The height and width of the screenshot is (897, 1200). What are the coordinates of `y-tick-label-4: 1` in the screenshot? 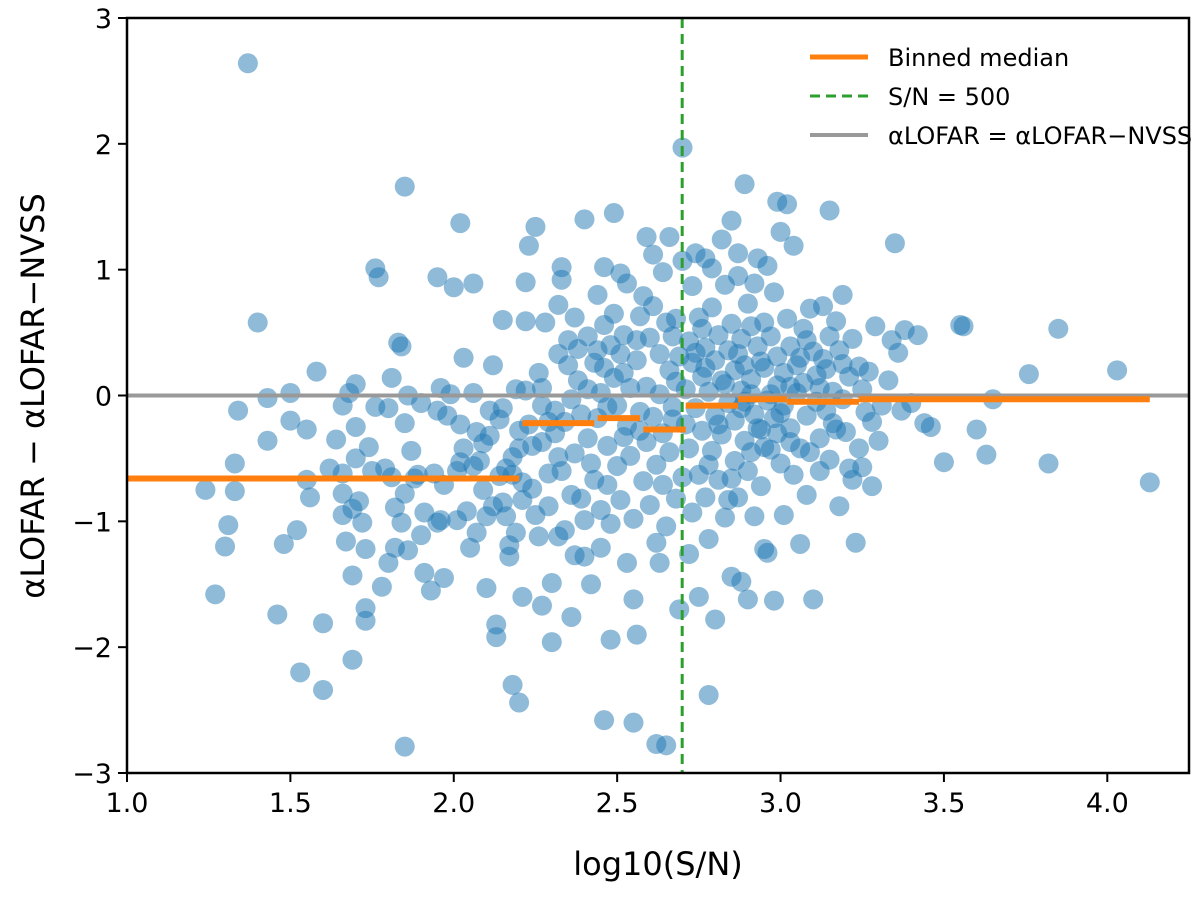 It's located at (103, 271).